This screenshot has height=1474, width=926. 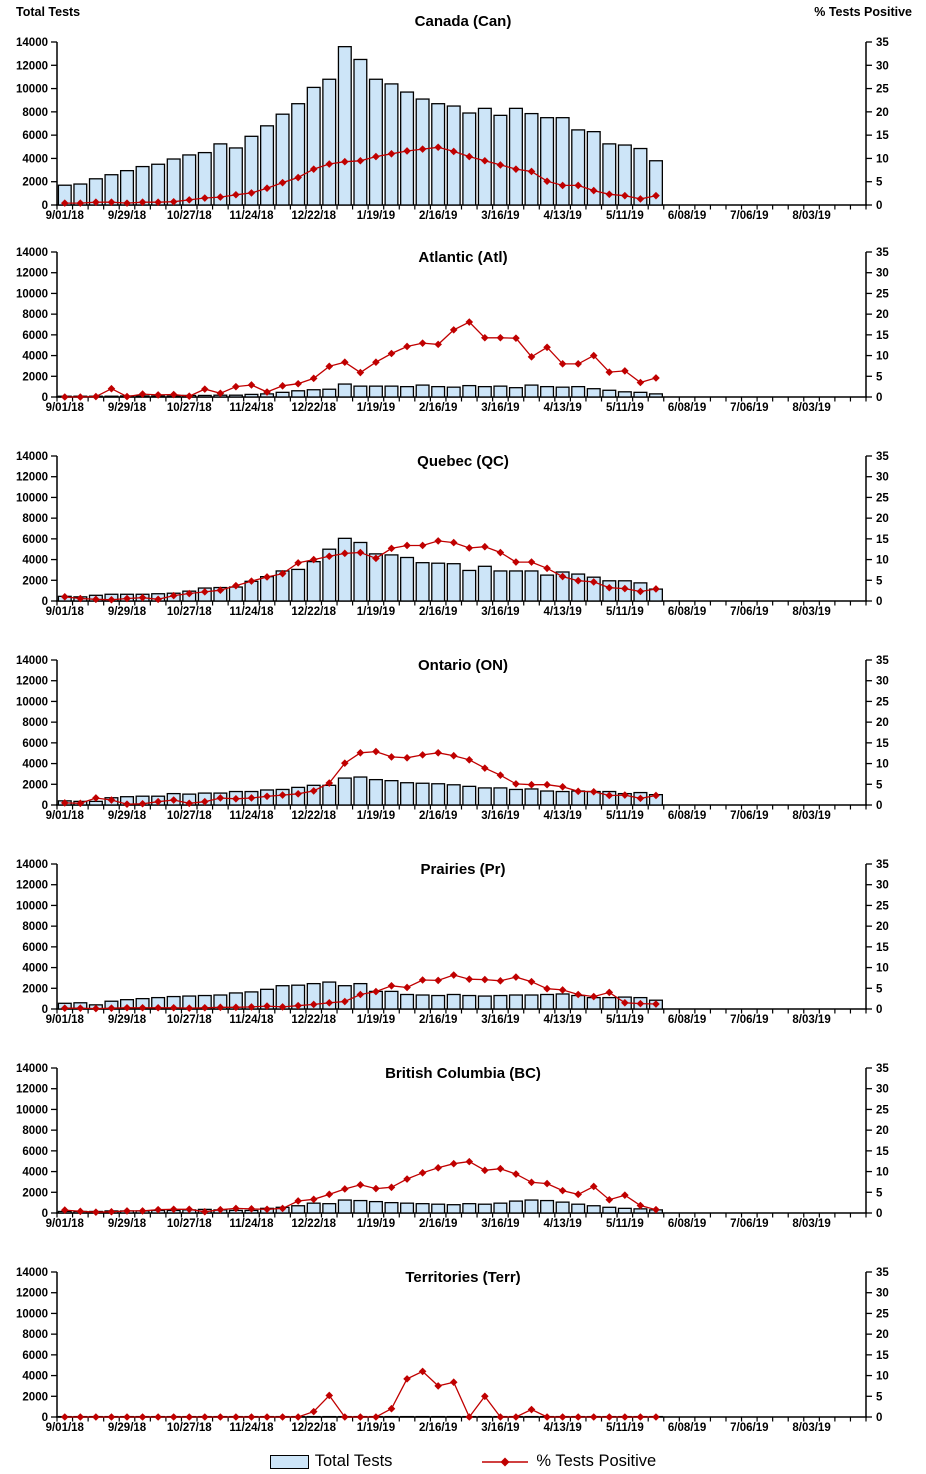 I want to click on legend-line-label: % Tests Positive, so click(x=596, y=1461).